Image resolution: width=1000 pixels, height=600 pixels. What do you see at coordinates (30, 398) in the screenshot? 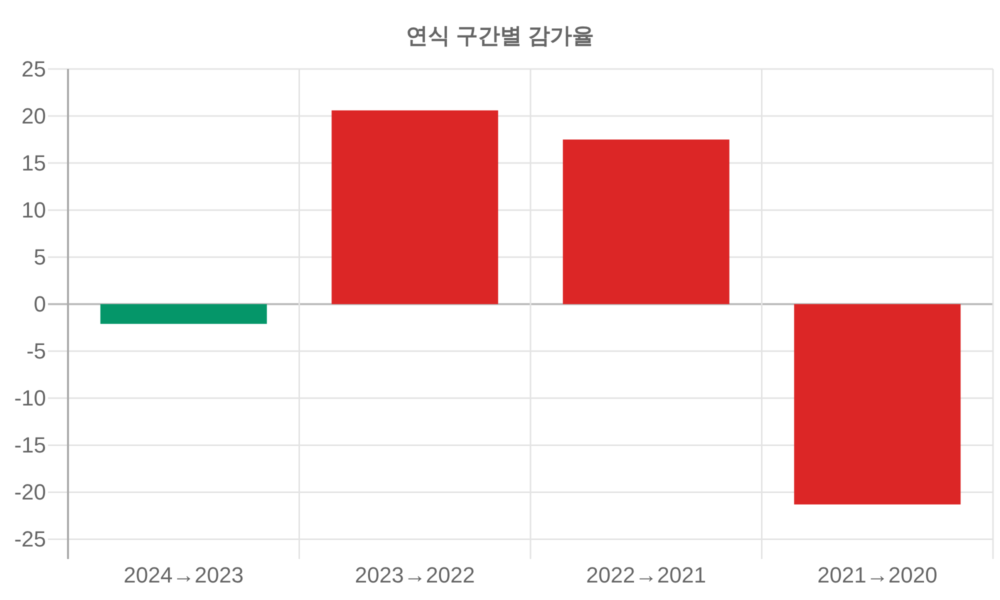
I see `y-tick-label: -10` at bounding box center [30, 398].